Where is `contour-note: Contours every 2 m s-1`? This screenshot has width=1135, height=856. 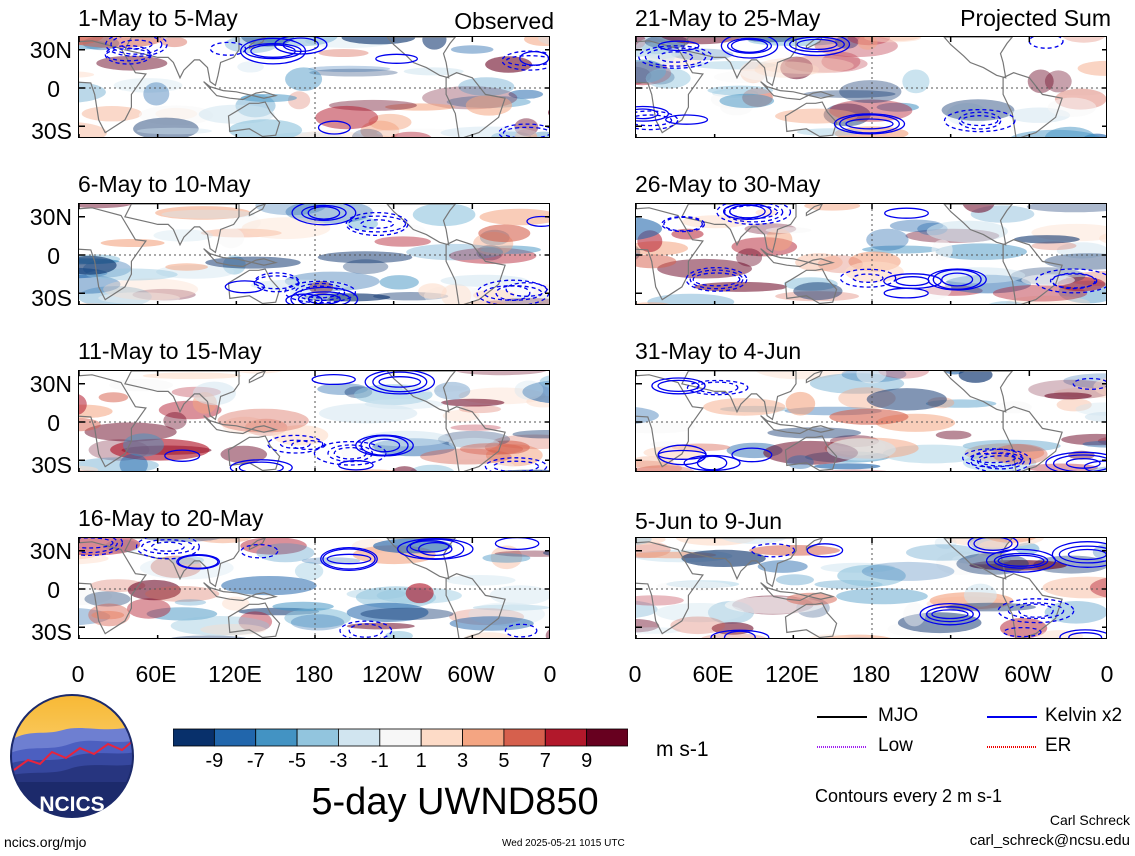
contour-note: Contours every 2 m s-1 is located at coordinates (909, 796).